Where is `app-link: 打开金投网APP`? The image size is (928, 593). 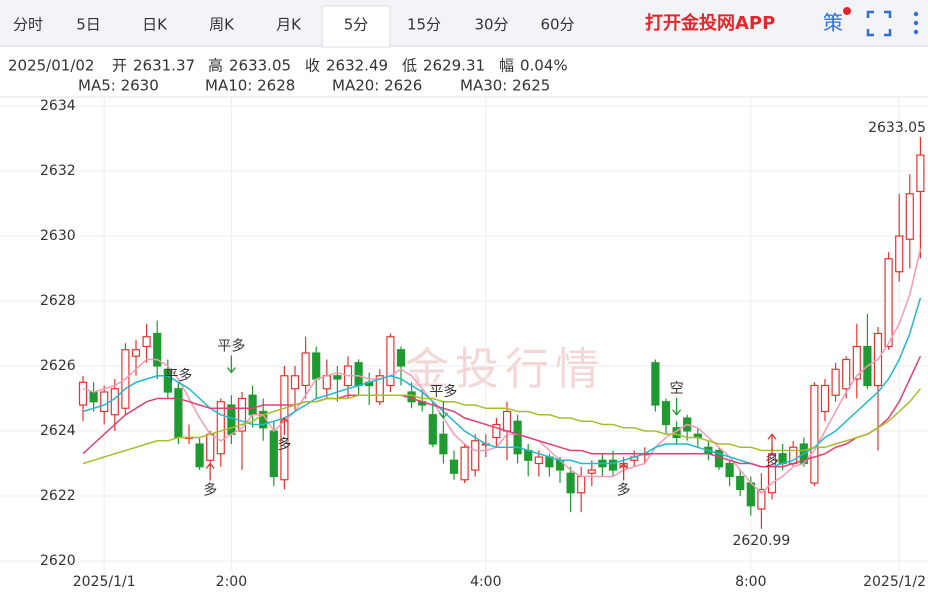 app-link: 打开金投网APP is located at coordinates (710, 23).